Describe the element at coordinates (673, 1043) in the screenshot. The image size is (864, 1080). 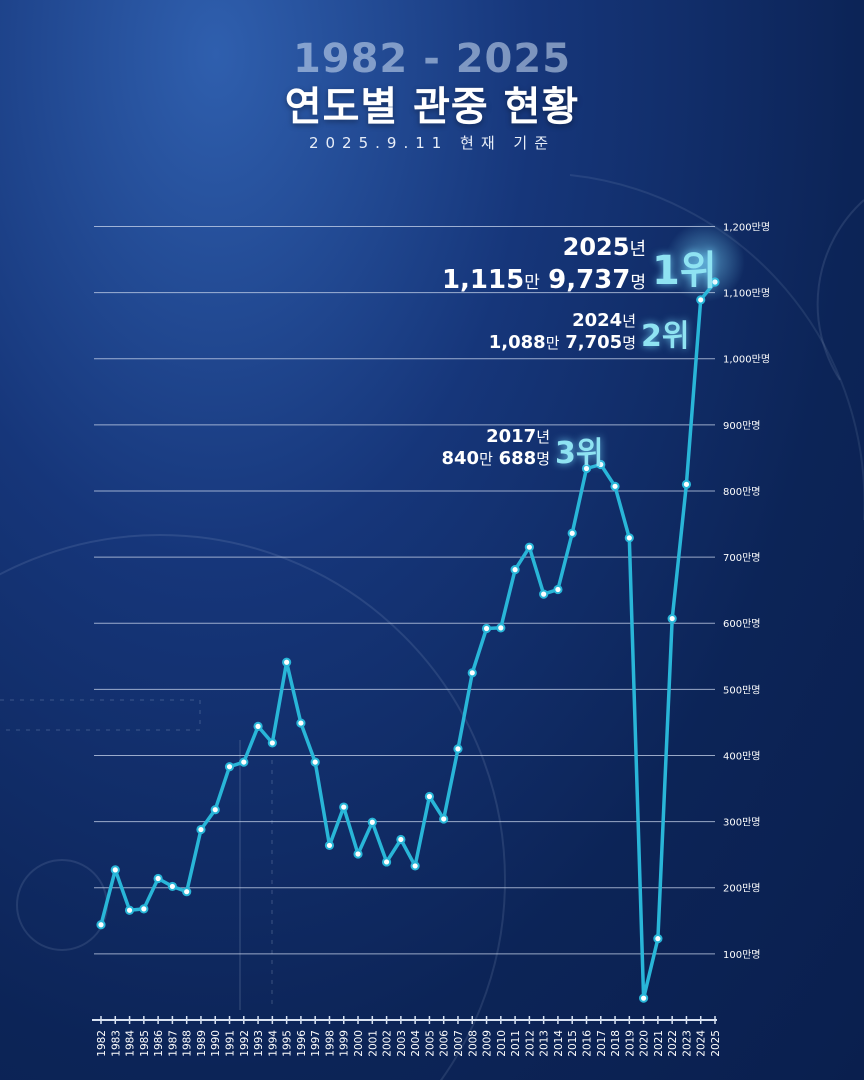
I see `x-tick-label: 2022` at that location.